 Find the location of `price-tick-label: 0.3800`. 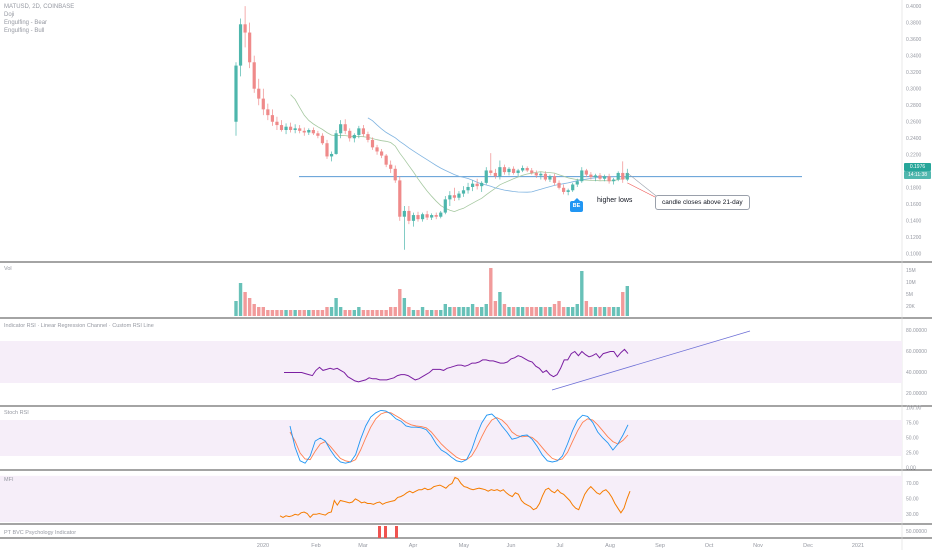

price-tick-label: 0.3800 is located at coordinates (914, 23).